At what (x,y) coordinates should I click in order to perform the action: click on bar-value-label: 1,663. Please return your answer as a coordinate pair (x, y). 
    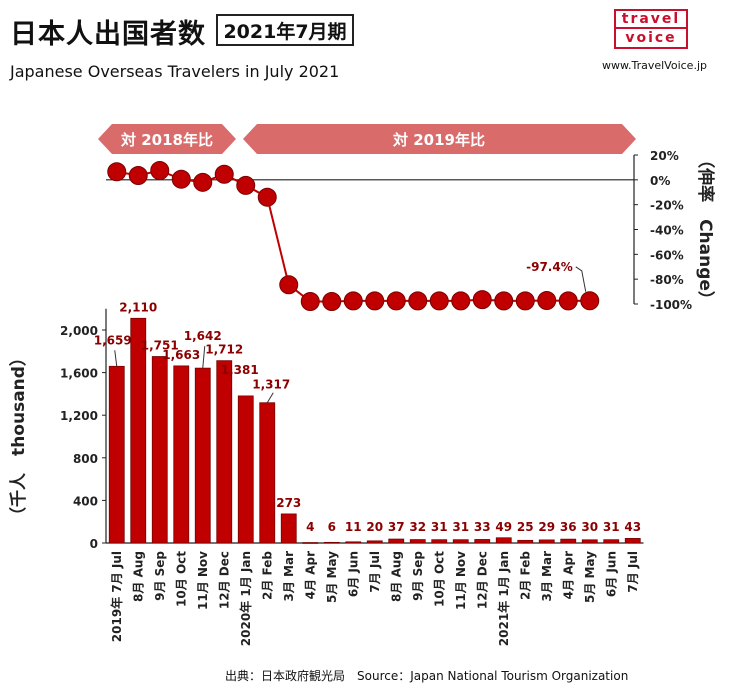
    Looking at the image, I should click on (181, 355).